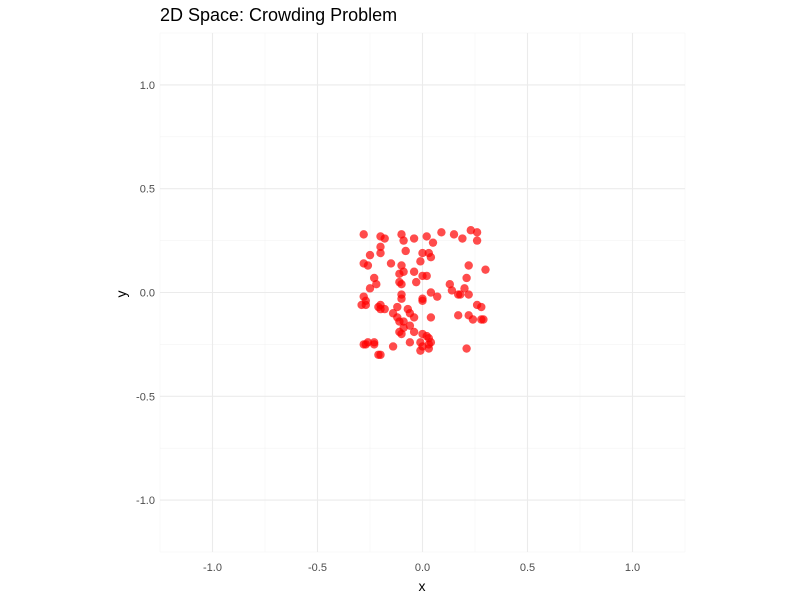  I want to click on x-tick-label: -0.5, so click(317, 568).